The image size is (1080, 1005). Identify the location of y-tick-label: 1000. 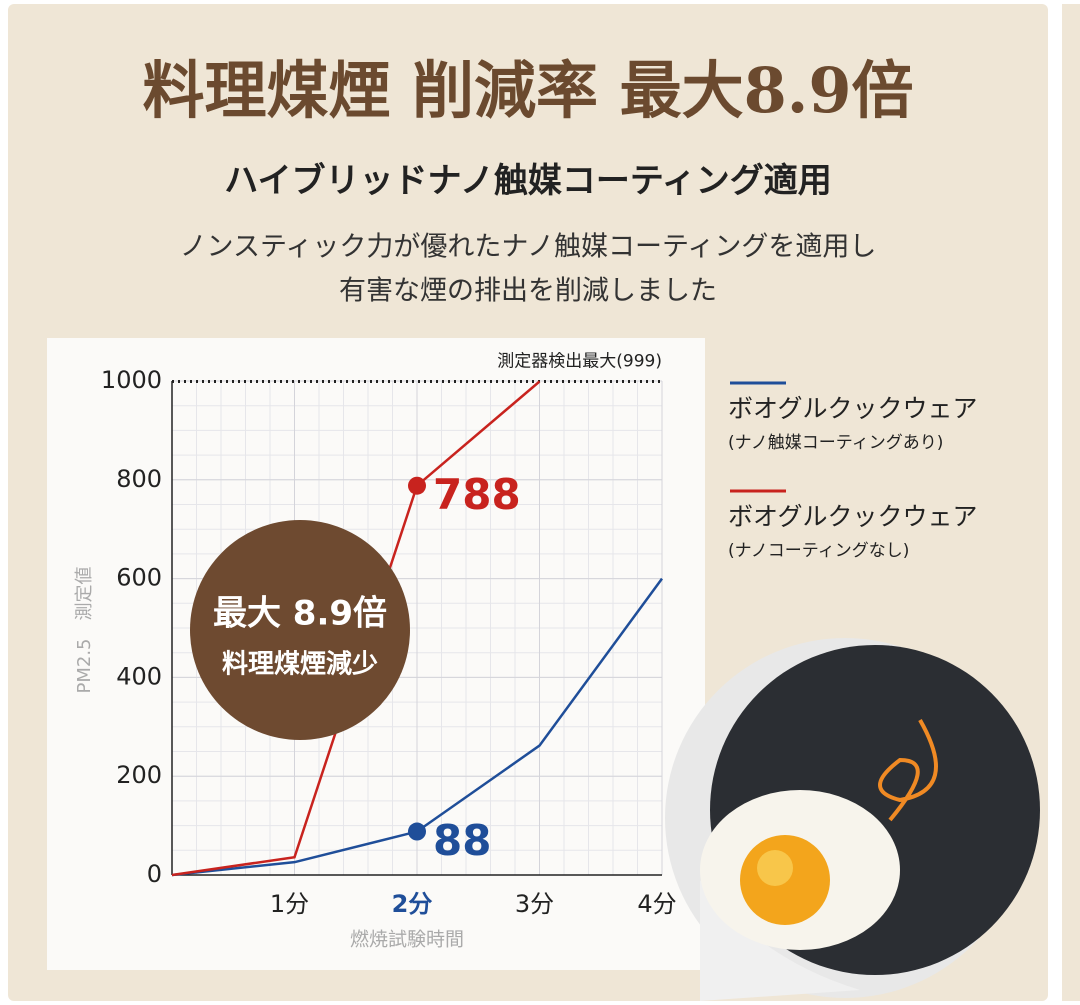
(131, 380).